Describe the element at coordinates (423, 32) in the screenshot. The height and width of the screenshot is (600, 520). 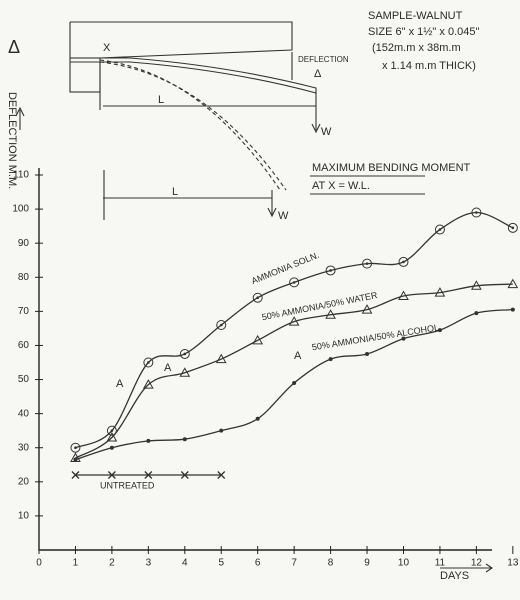
I see `chart-subtitle: SIZE 6" x 1½" x 0.045"` at that location.